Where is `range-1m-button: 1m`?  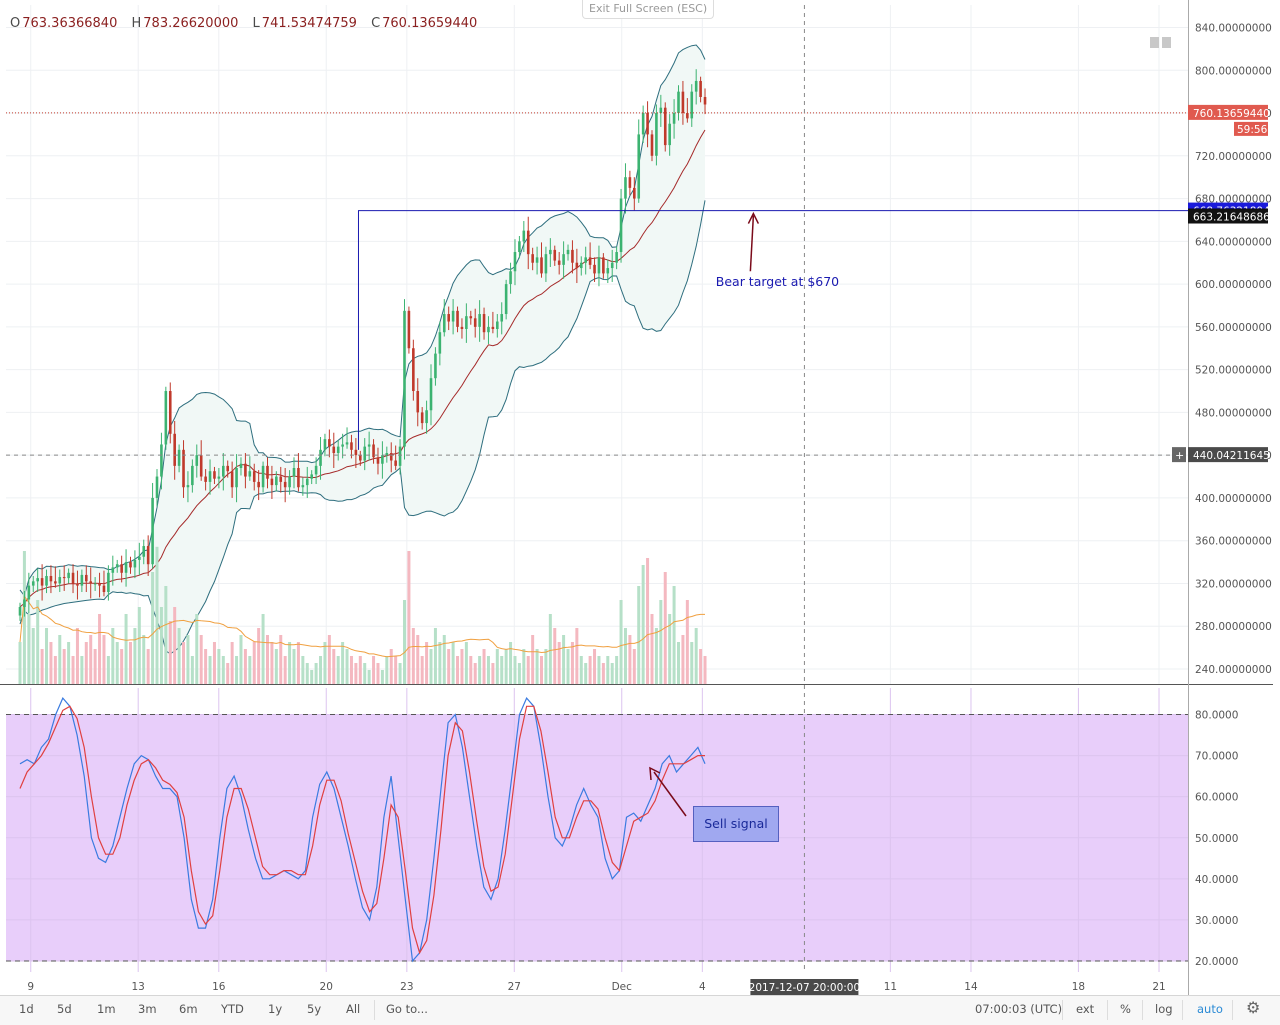 range-1m-button: 1m is located at coordinates (106, 1009).